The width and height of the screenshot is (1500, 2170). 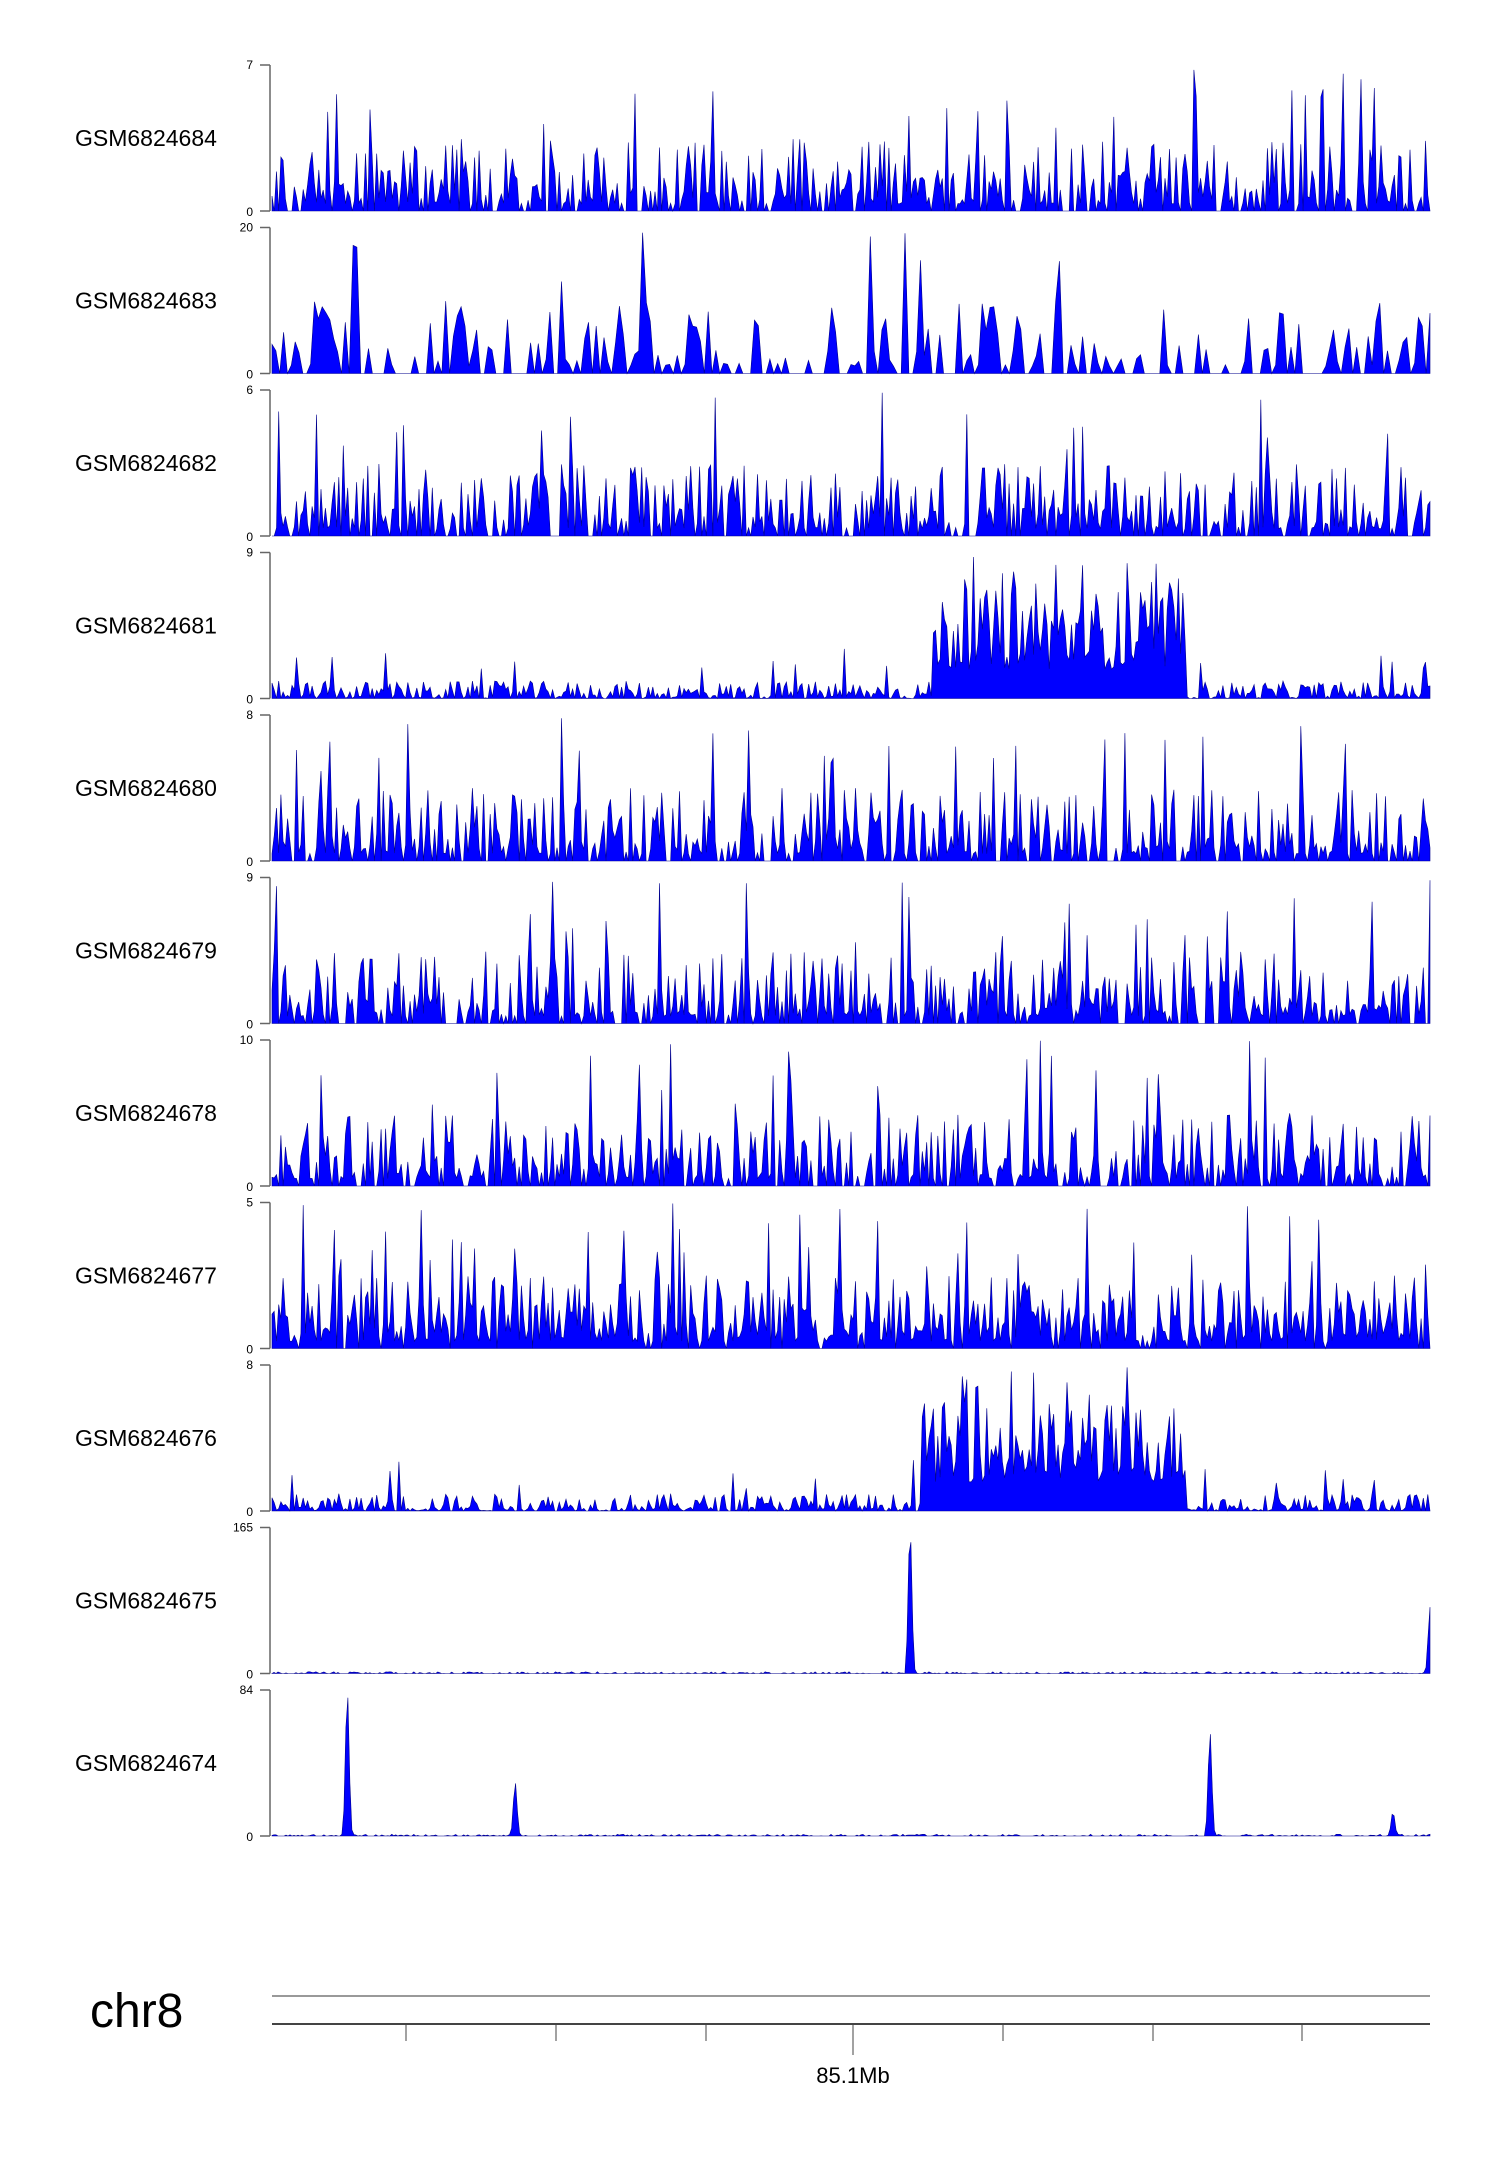 I want to click on track-label: GSM6824683, so click(x=146, y=301).